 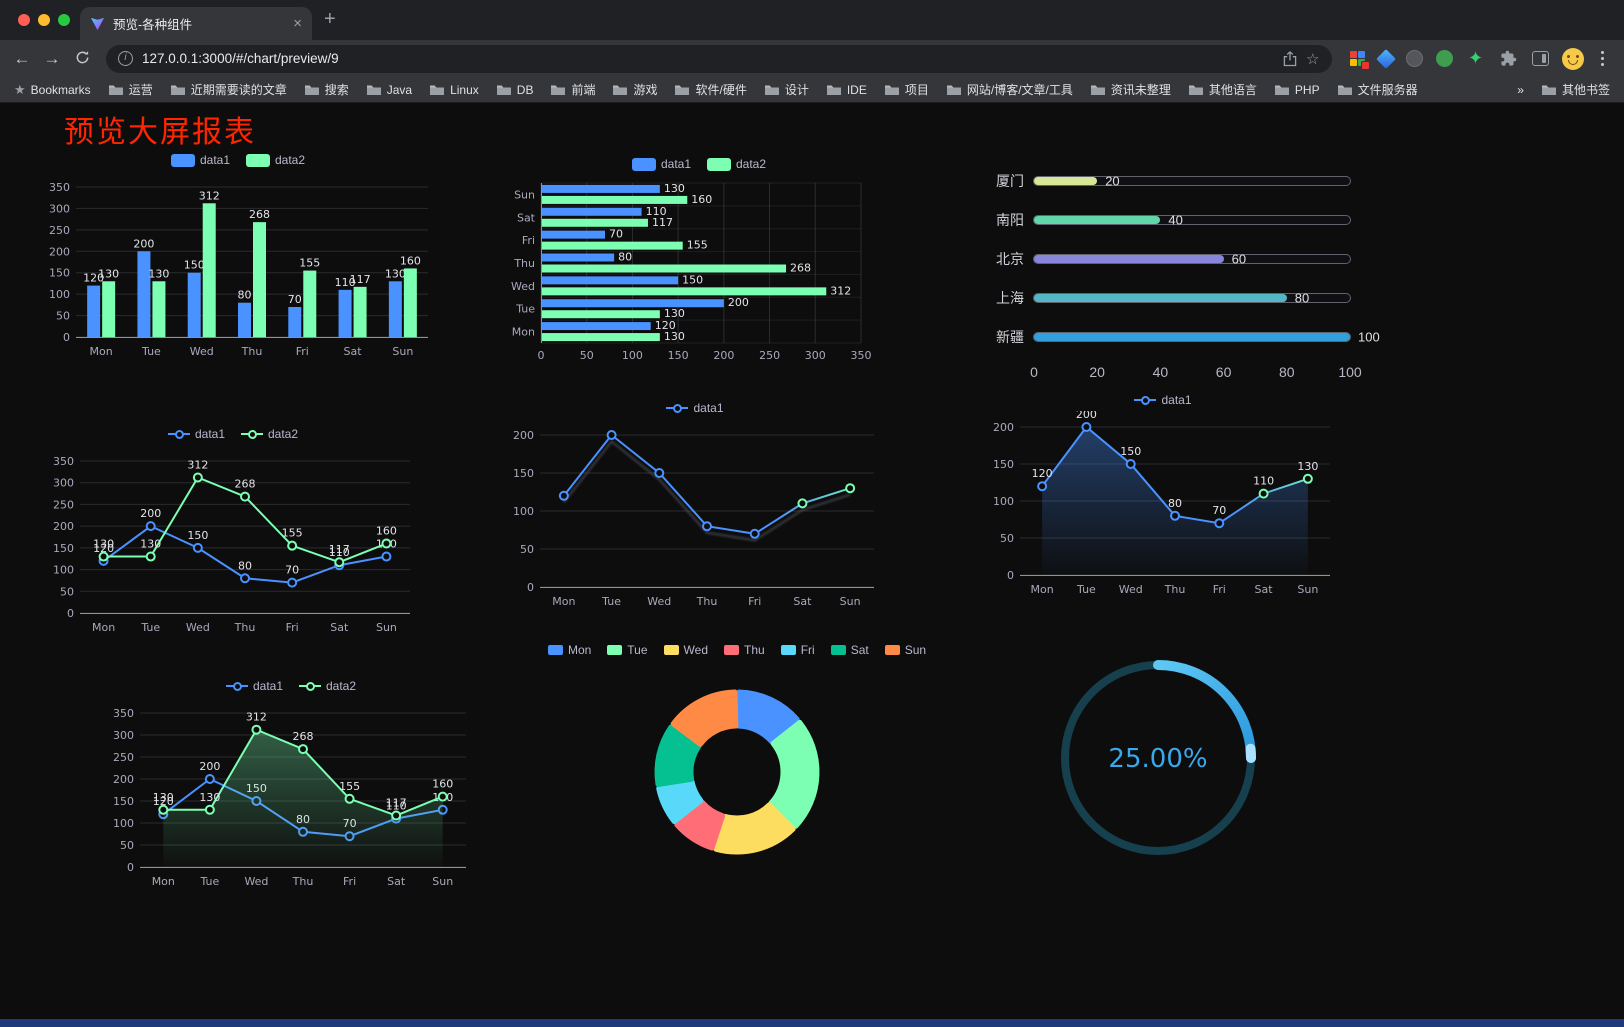 I want to click on progress-row-北京: 北京 60, so click(x=1170, y=258).